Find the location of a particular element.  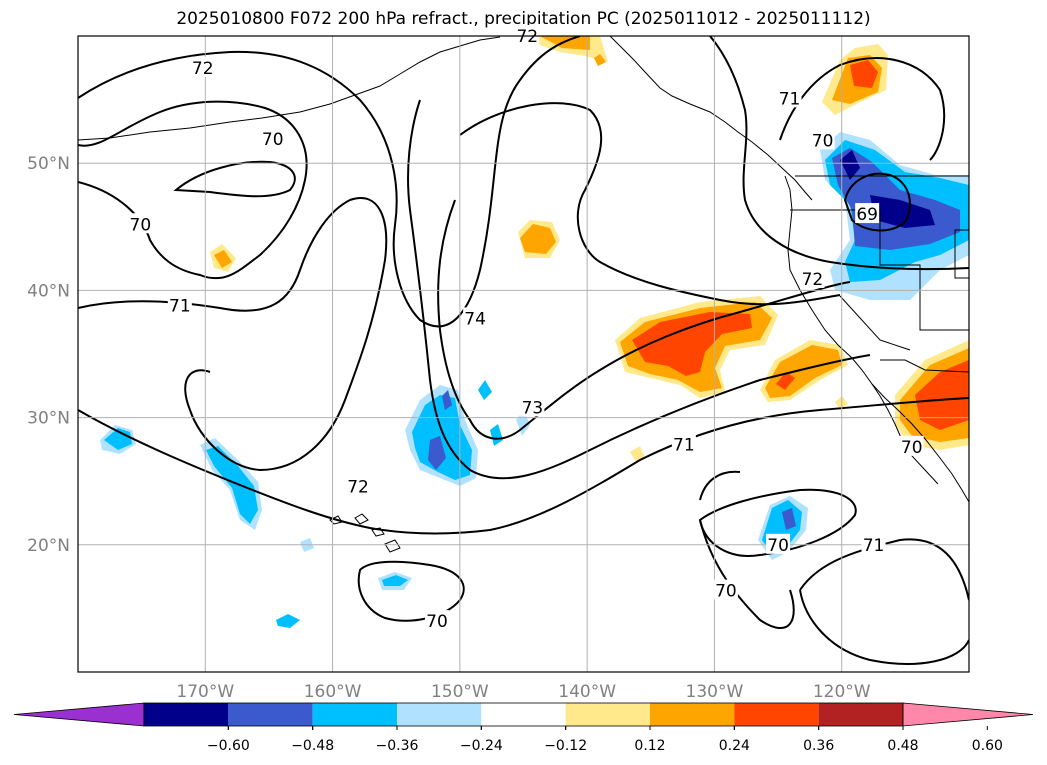

colorbar-outline is located at coordinates (523, 714).